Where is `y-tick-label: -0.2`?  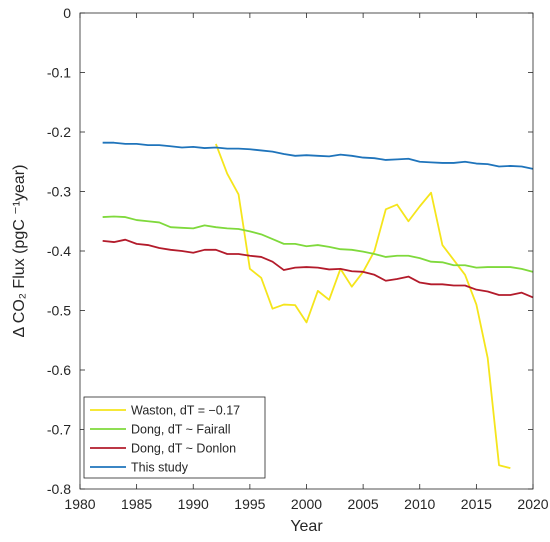
y-tick-label: -0.2 is located at coordinates (59, 132).